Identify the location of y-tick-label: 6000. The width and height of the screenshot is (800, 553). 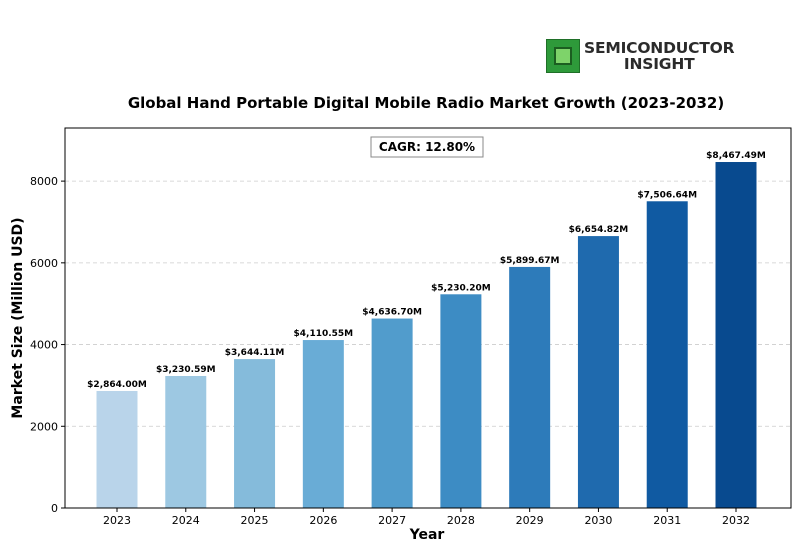
(44, 263).